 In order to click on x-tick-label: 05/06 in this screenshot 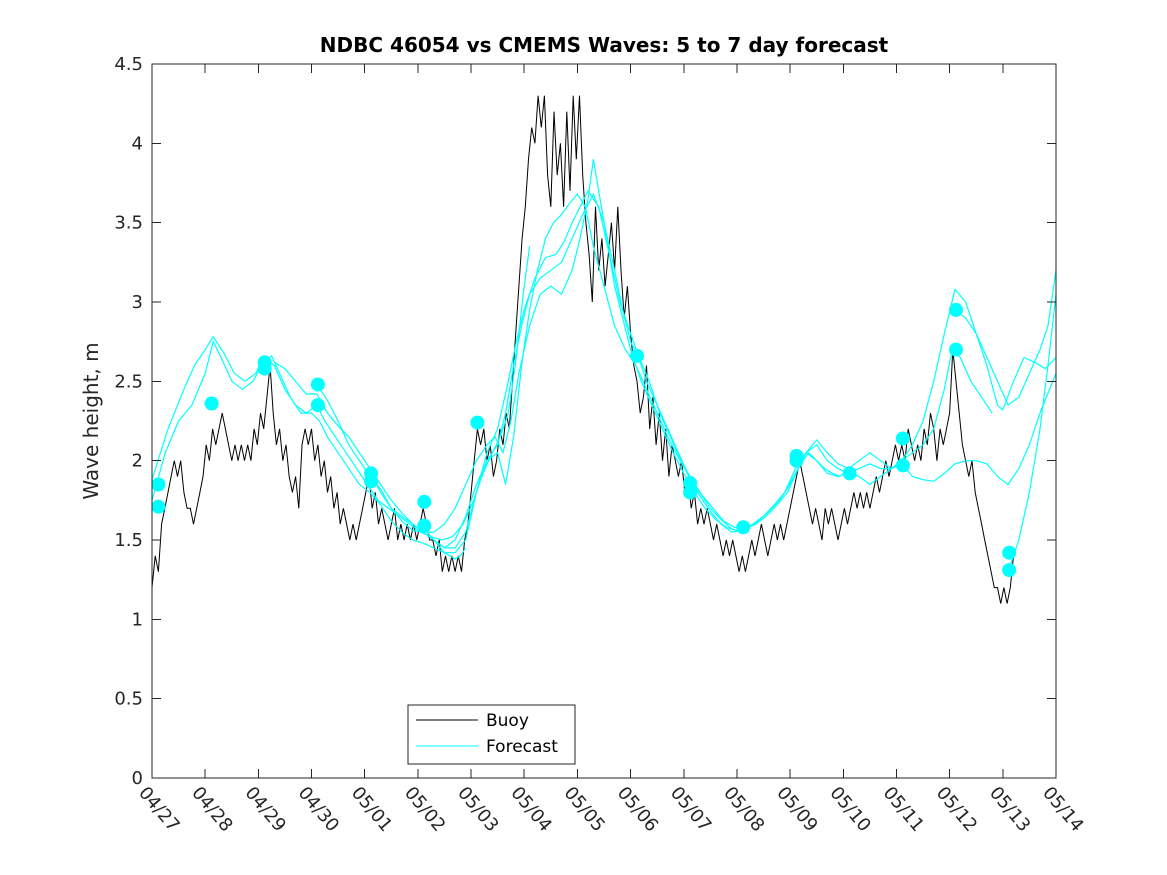, I will do `click(637, 809)`.